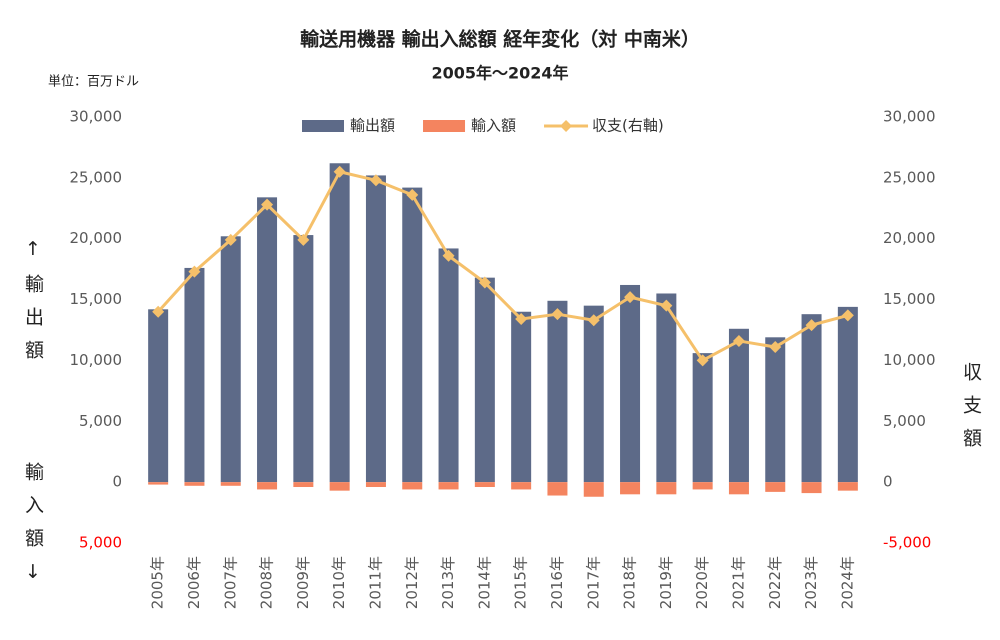 This screenshot has width=1000, height=640. Describe the element at coordinates (412, 582) in the screenshot. I see `x-tick-label: 2012年` at that location.